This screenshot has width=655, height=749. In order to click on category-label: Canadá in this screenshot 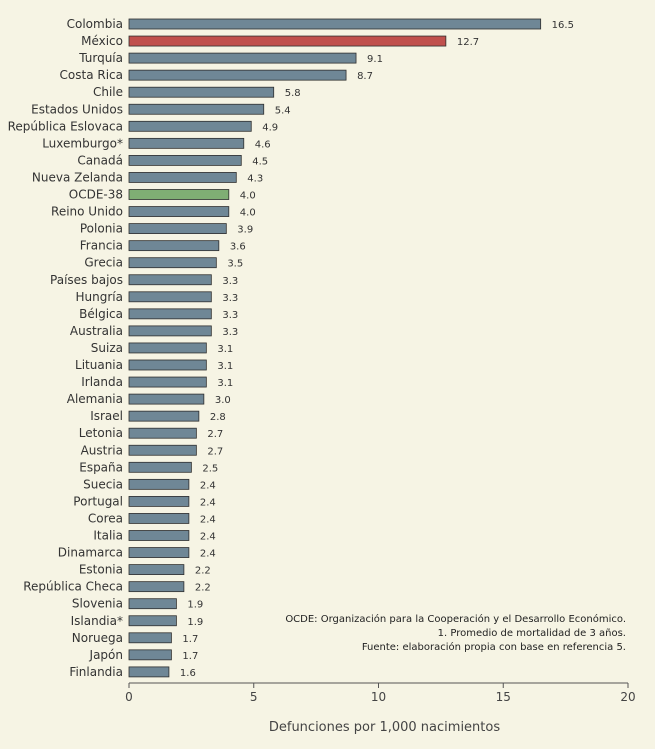, I will do `click(100, 160)`.